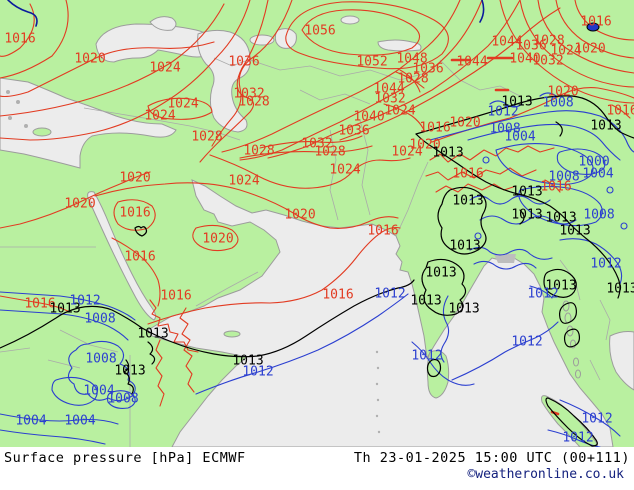  I want to click on pressure-label: 1048, so click(411, 59).